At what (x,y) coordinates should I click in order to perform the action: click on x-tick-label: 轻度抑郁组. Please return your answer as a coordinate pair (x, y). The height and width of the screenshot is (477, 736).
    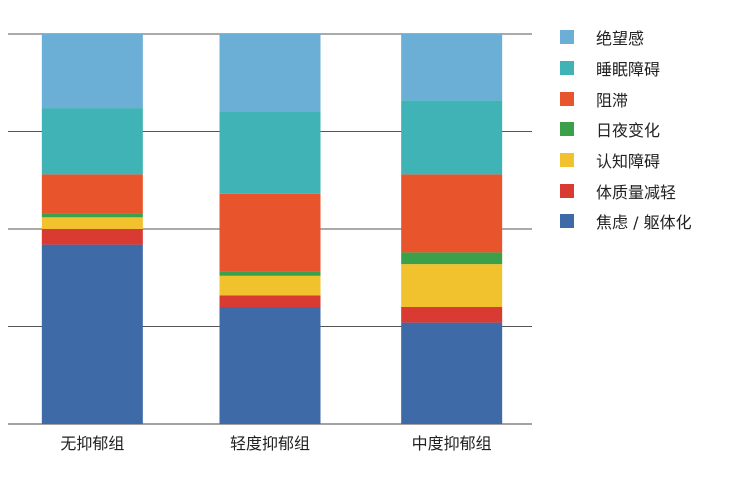
    Looking at the image, I should click on (270, 443).